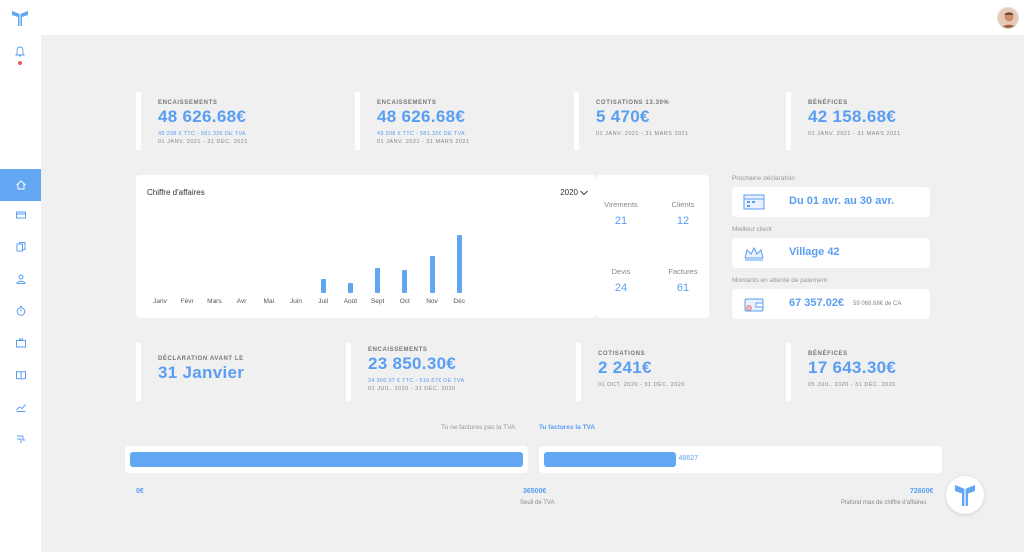  I want to click on chart-month-label: Mai, so click(269, 301).